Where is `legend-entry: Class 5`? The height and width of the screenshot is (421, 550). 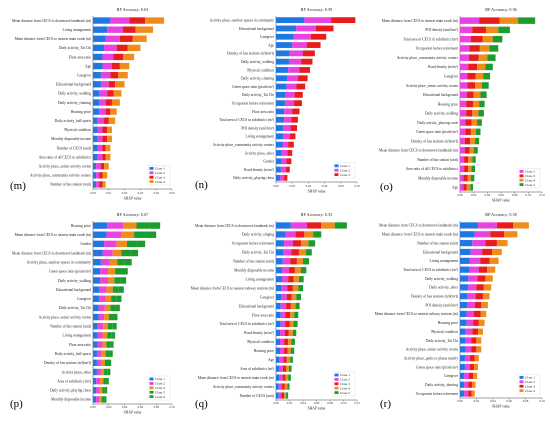 legend-entry: Class 5 is located at coordinates (160, 392).